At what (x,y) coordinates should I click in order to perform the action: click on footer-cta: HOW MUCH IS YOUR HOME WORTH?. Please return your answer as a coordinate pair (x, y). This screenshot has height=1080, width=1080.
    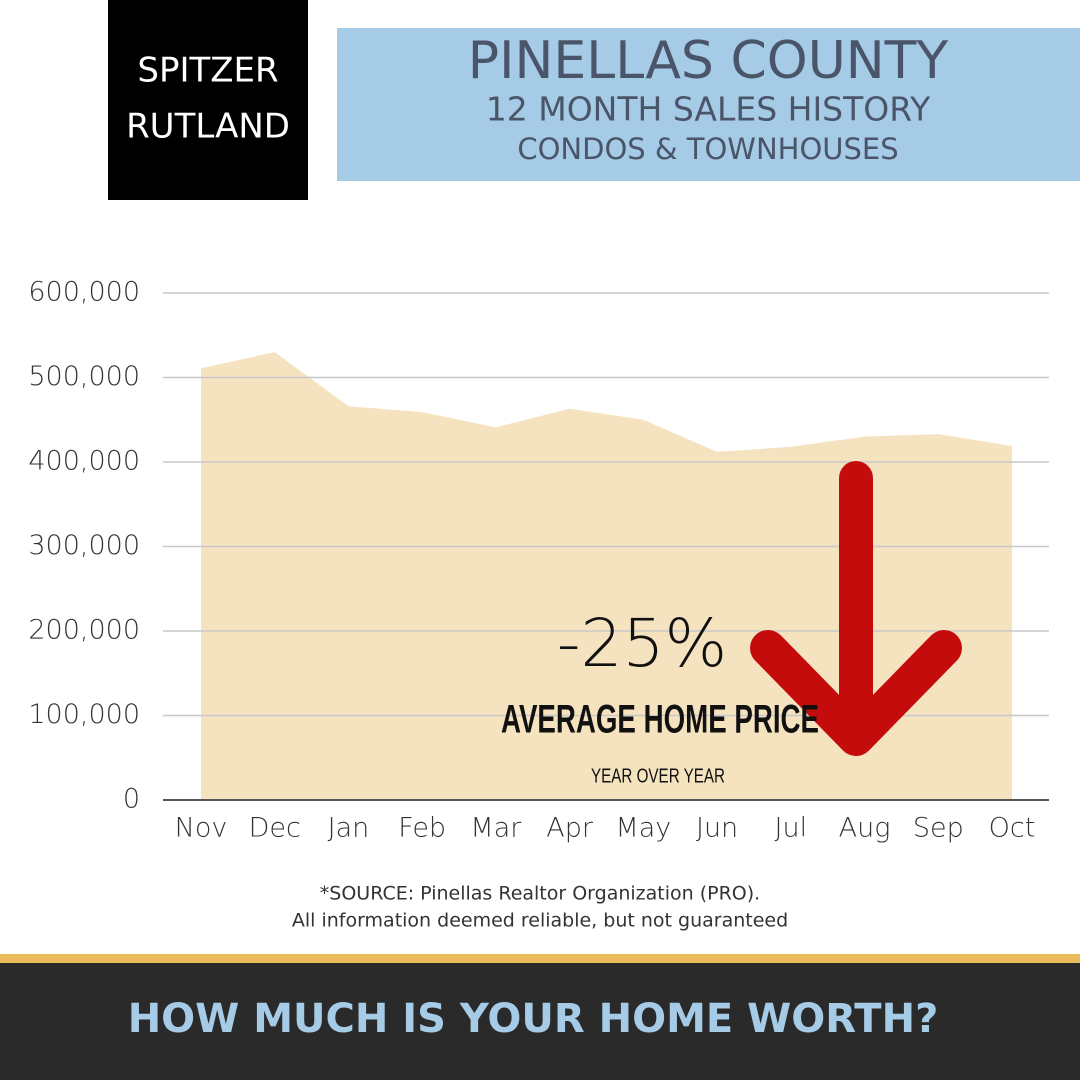
    Looking at the image, I should click on (533, 1019).